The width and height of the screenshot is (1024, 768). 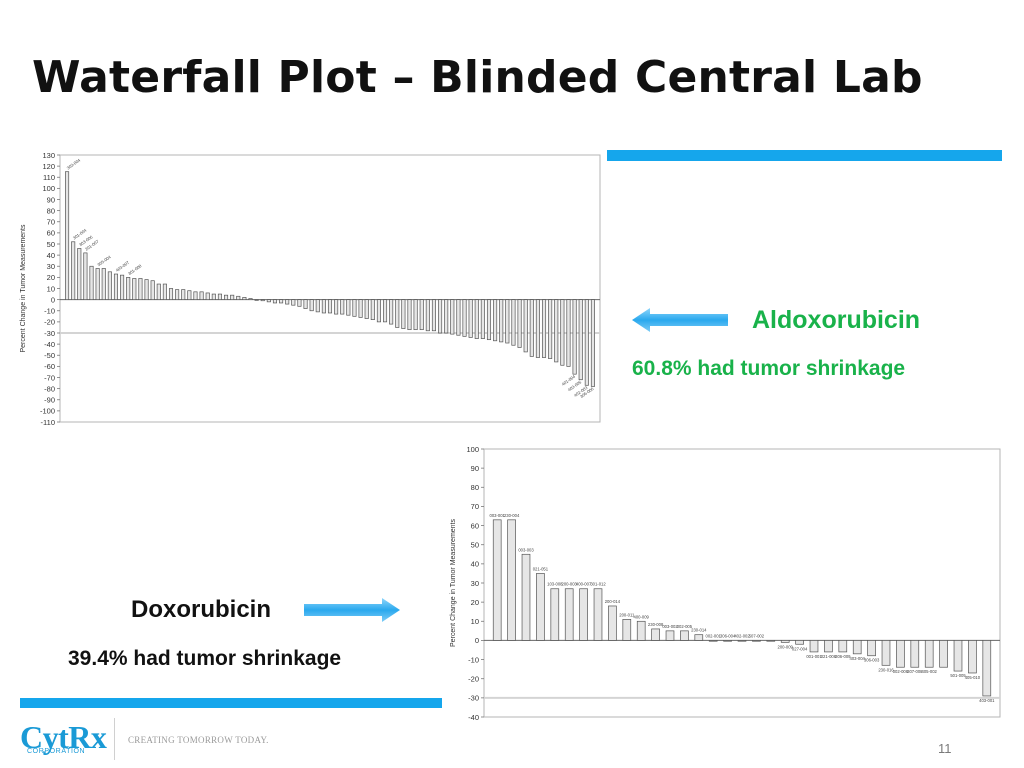 I want to click on bar-label: 200-011, so click(x=627, y=614).